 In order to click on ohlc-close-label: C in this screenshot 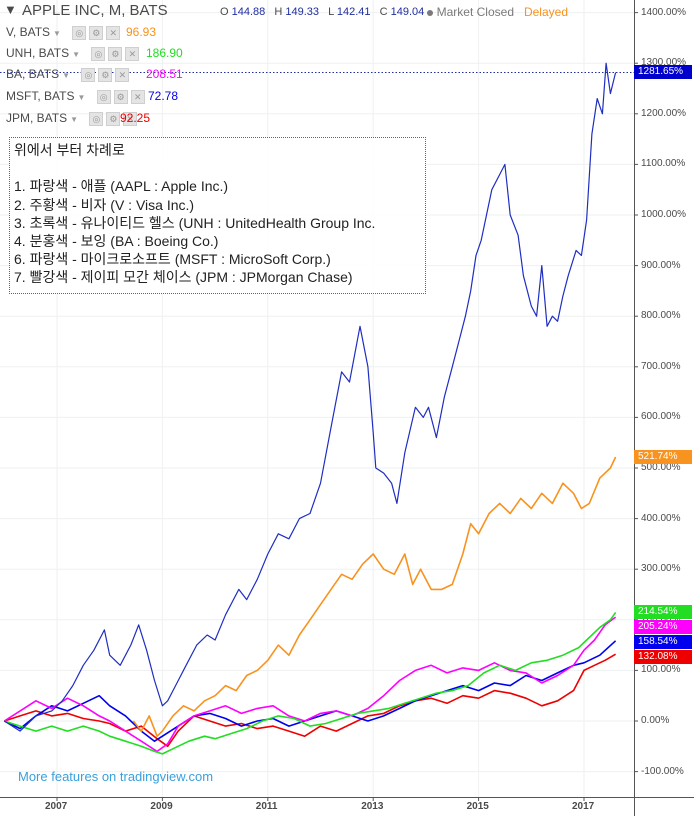, I will do `click(383, 12)`.